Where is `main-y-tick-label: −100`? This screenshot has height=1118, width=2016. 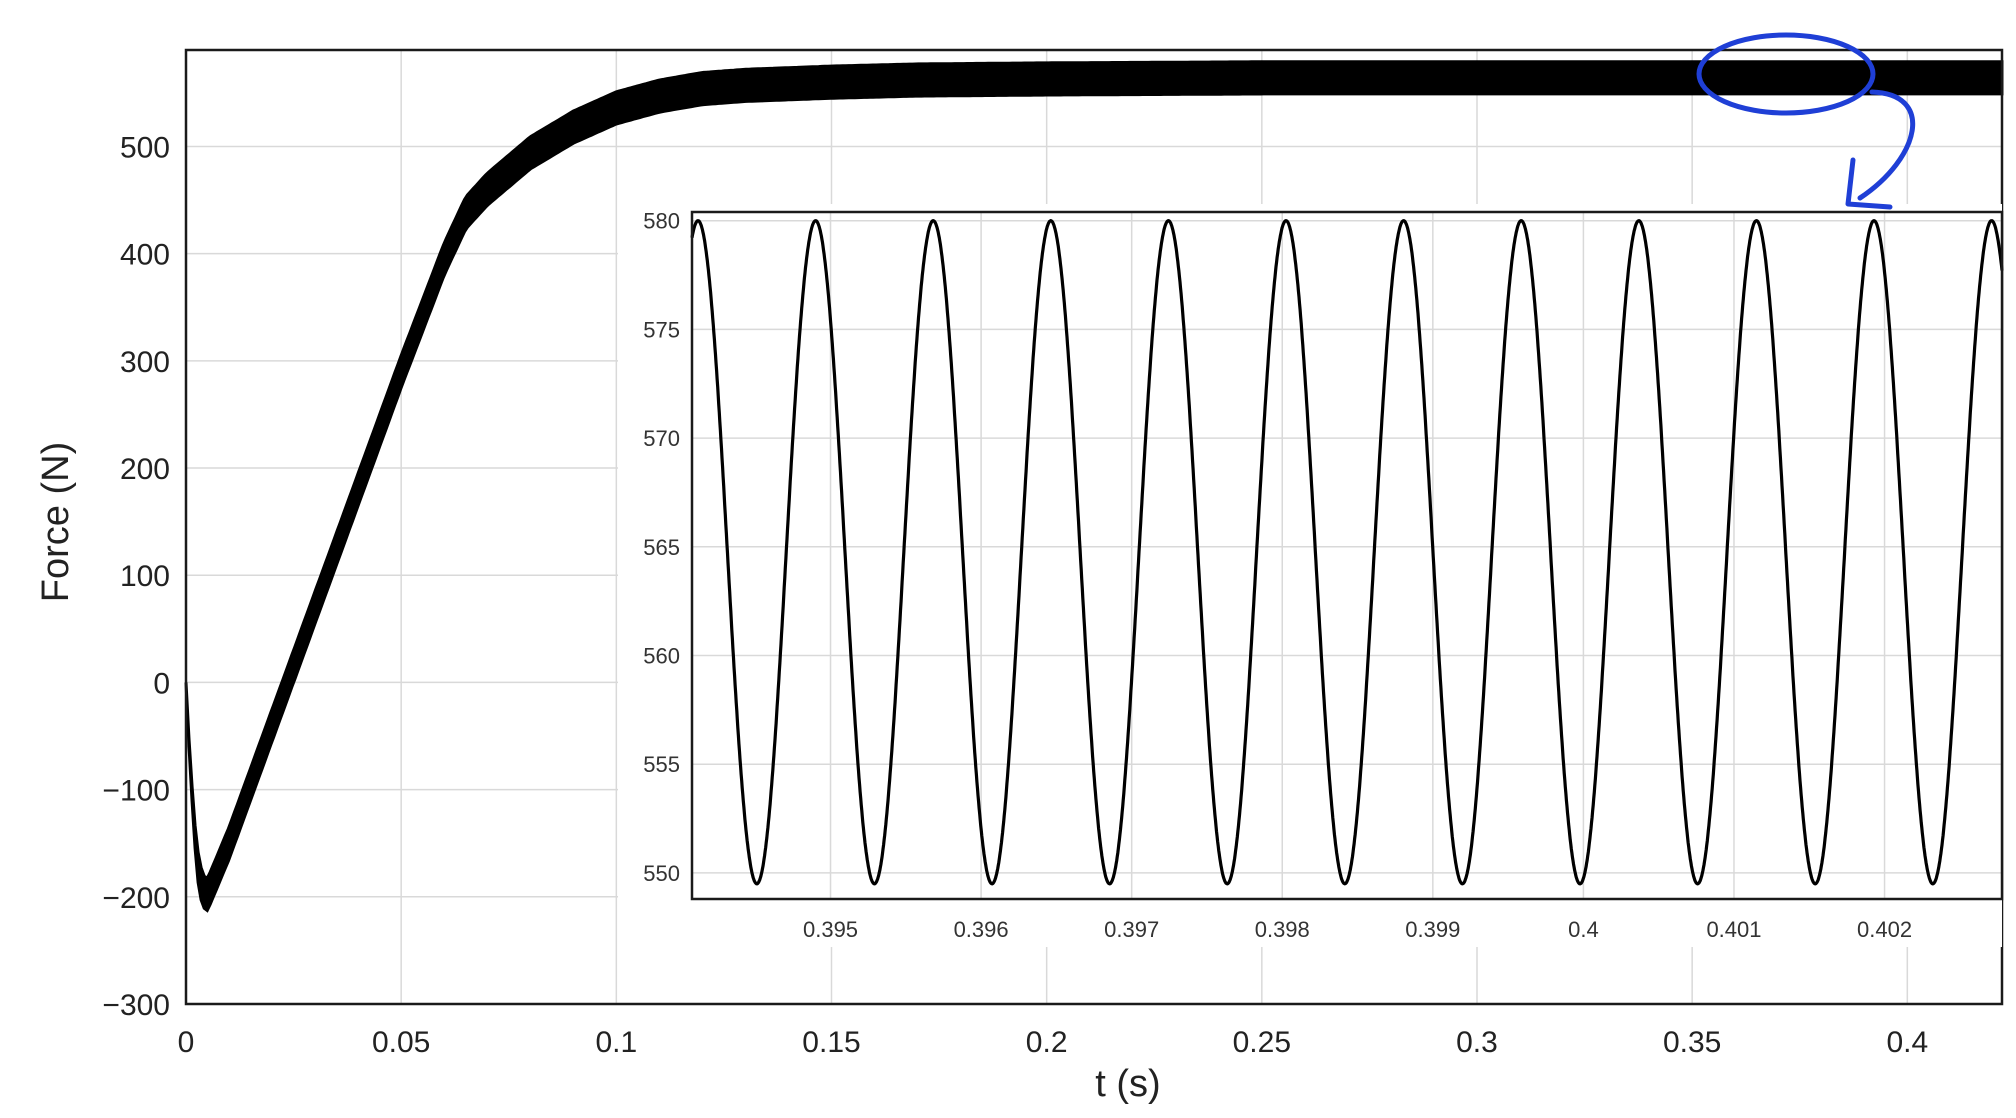
main-y-tick-label: −100 is located at coordinates (136, 791).